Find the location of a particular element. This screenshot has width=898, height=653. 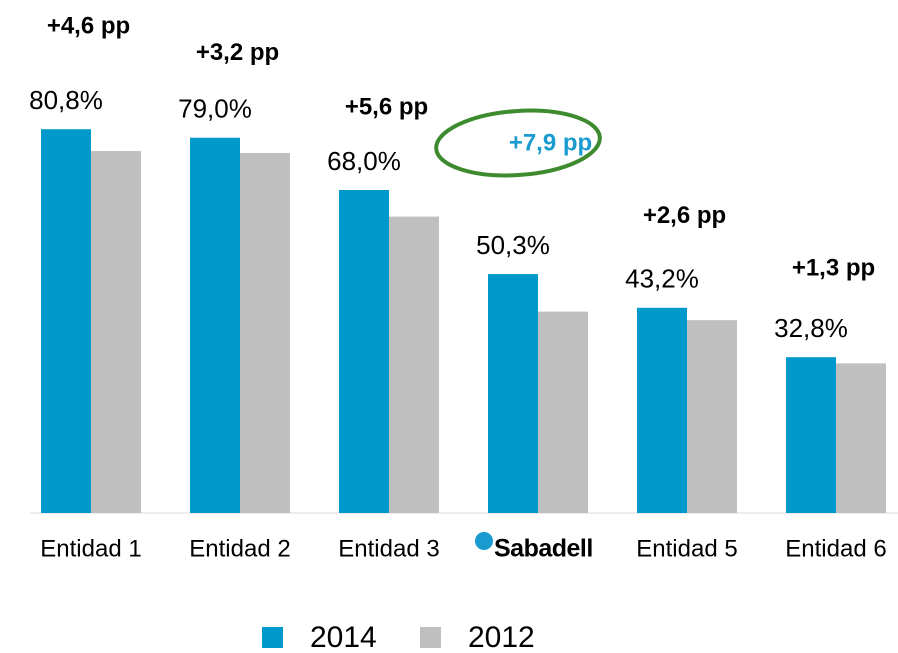

value-label: 50,3% is located at coordinates (513, 245).